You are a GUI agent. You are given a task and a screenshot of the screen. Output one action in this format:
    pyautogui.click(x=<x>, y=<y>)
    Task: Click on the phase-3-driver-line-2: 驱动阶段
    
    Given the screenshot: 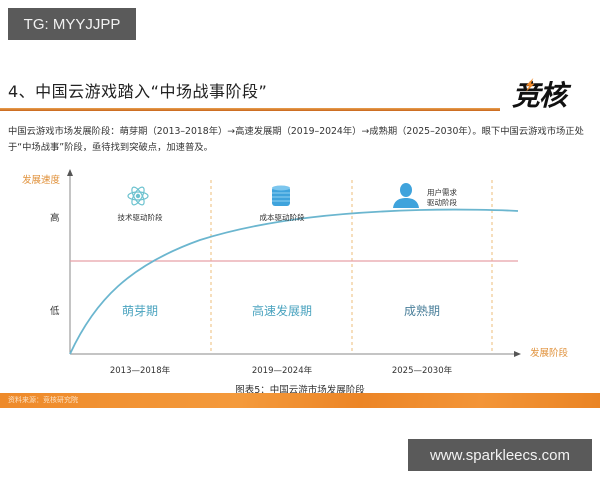 What is the action you would take?
    pyautogui.click(x=442, y=202)
    